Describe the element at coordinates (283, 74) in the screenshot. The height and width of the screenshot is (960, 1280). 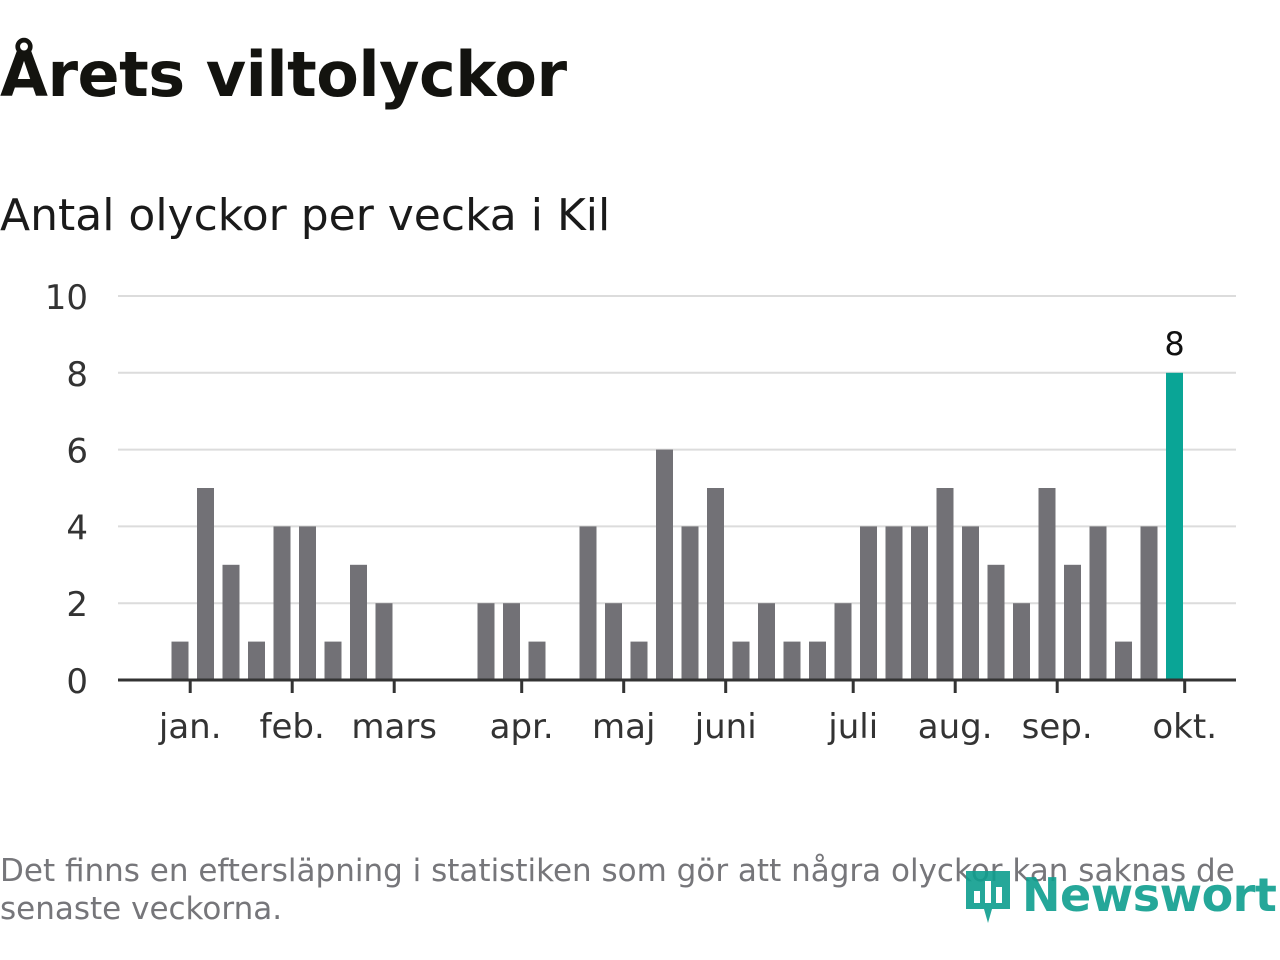
I see `chart-title: Årets viltolyckor` at that location.